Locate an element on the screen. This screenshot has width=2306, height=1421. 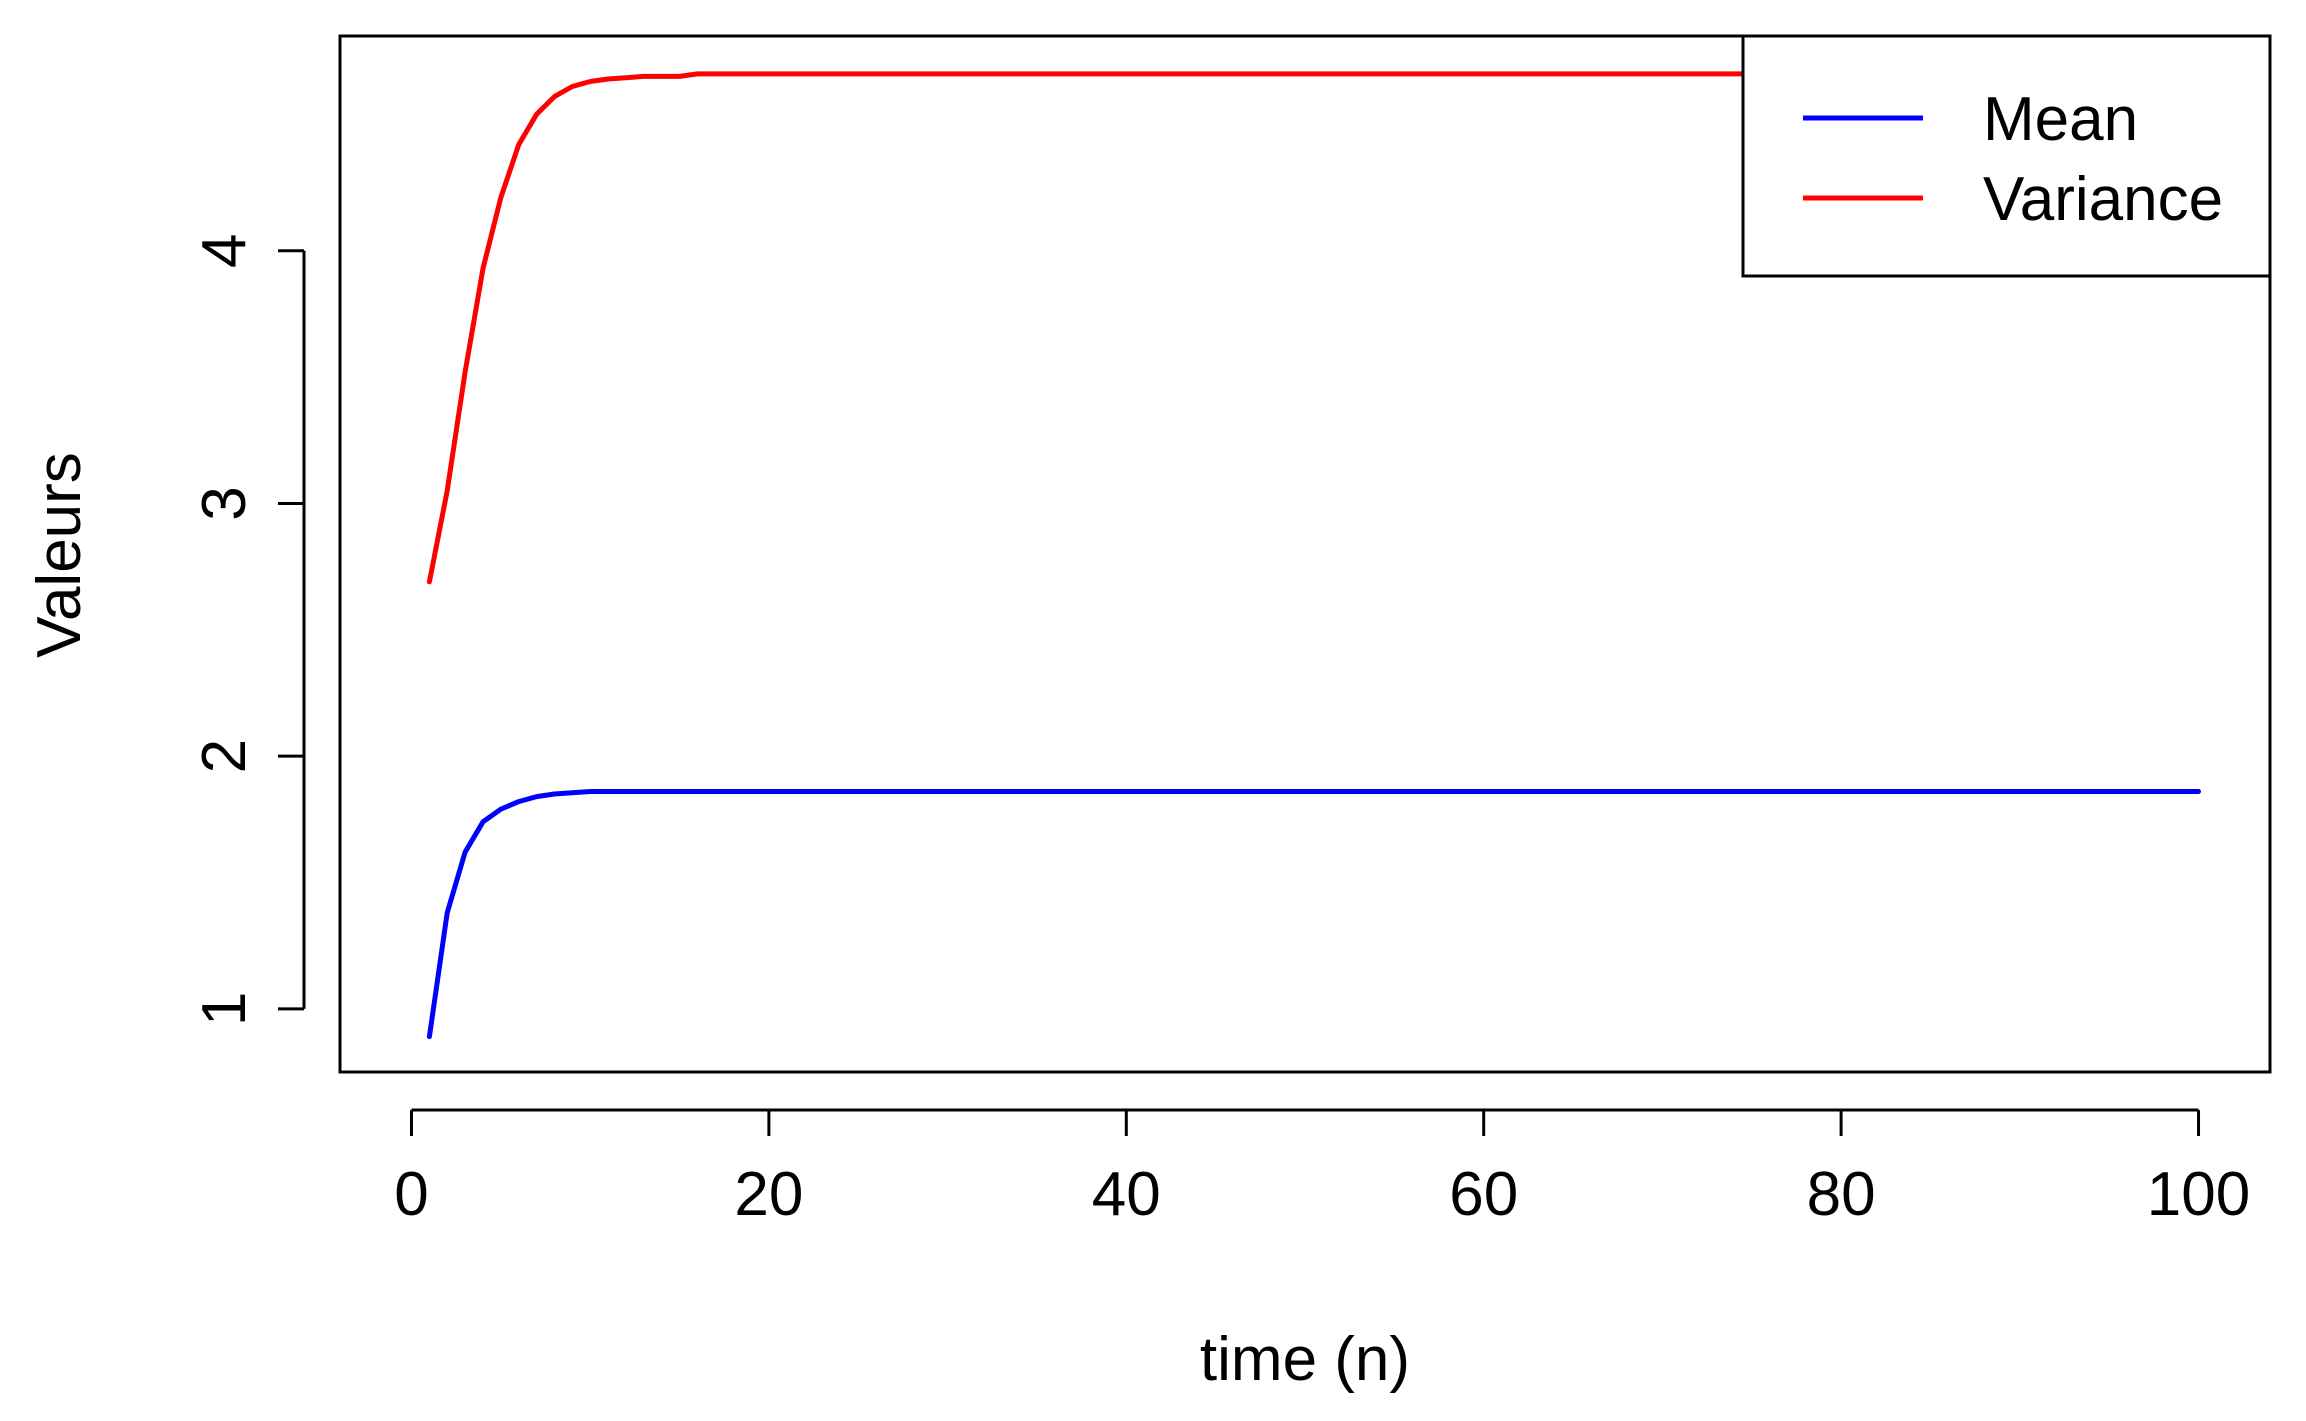
y-tick-label: 4 is located at coordinates (224, 251).